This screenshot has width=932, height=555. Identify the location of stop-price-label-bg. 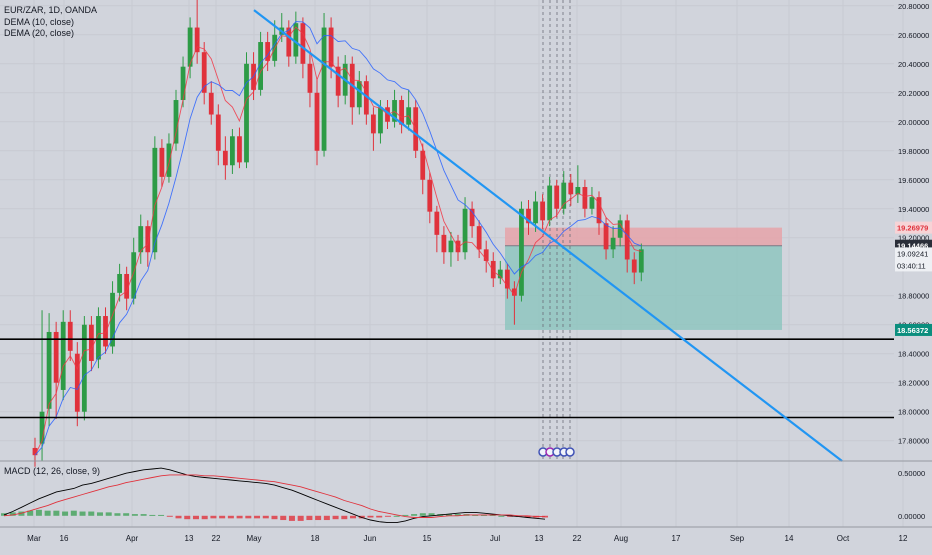
(913, 227).